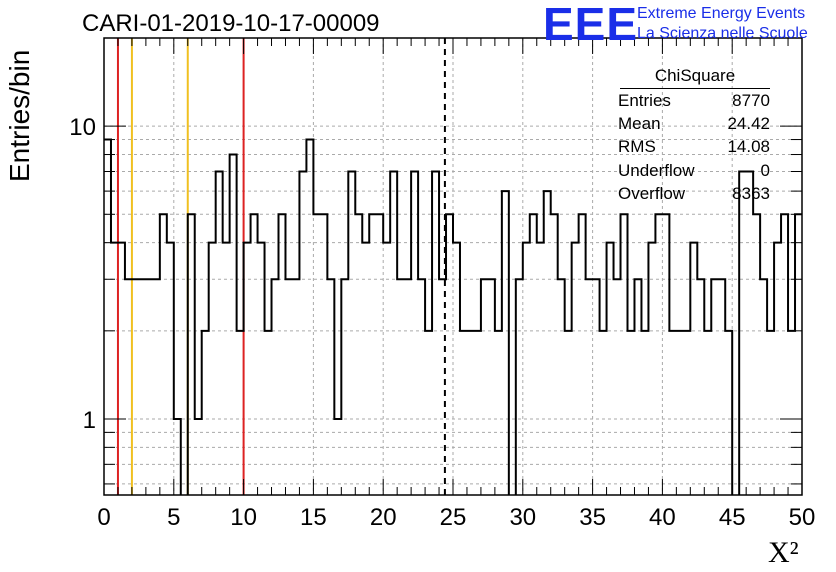 The image size is (836, 572). Describe the element at coordinates (656, 170) in the screenshot. I see `stats-label: Underflow` at that location.